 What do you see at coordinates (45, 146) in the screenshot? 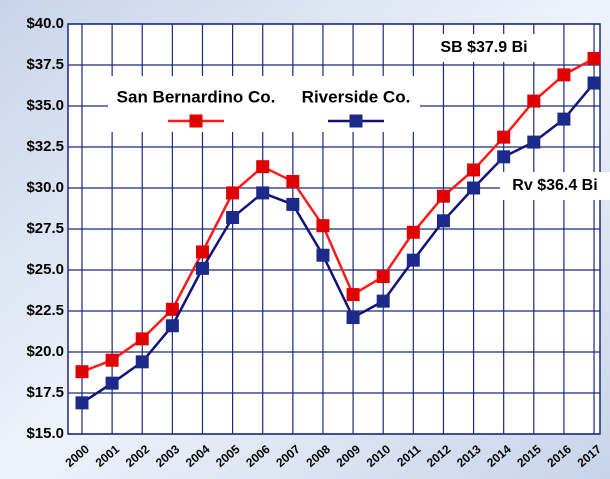
I see `y-tick-label: $32.5` at bounding box center [45, 146].